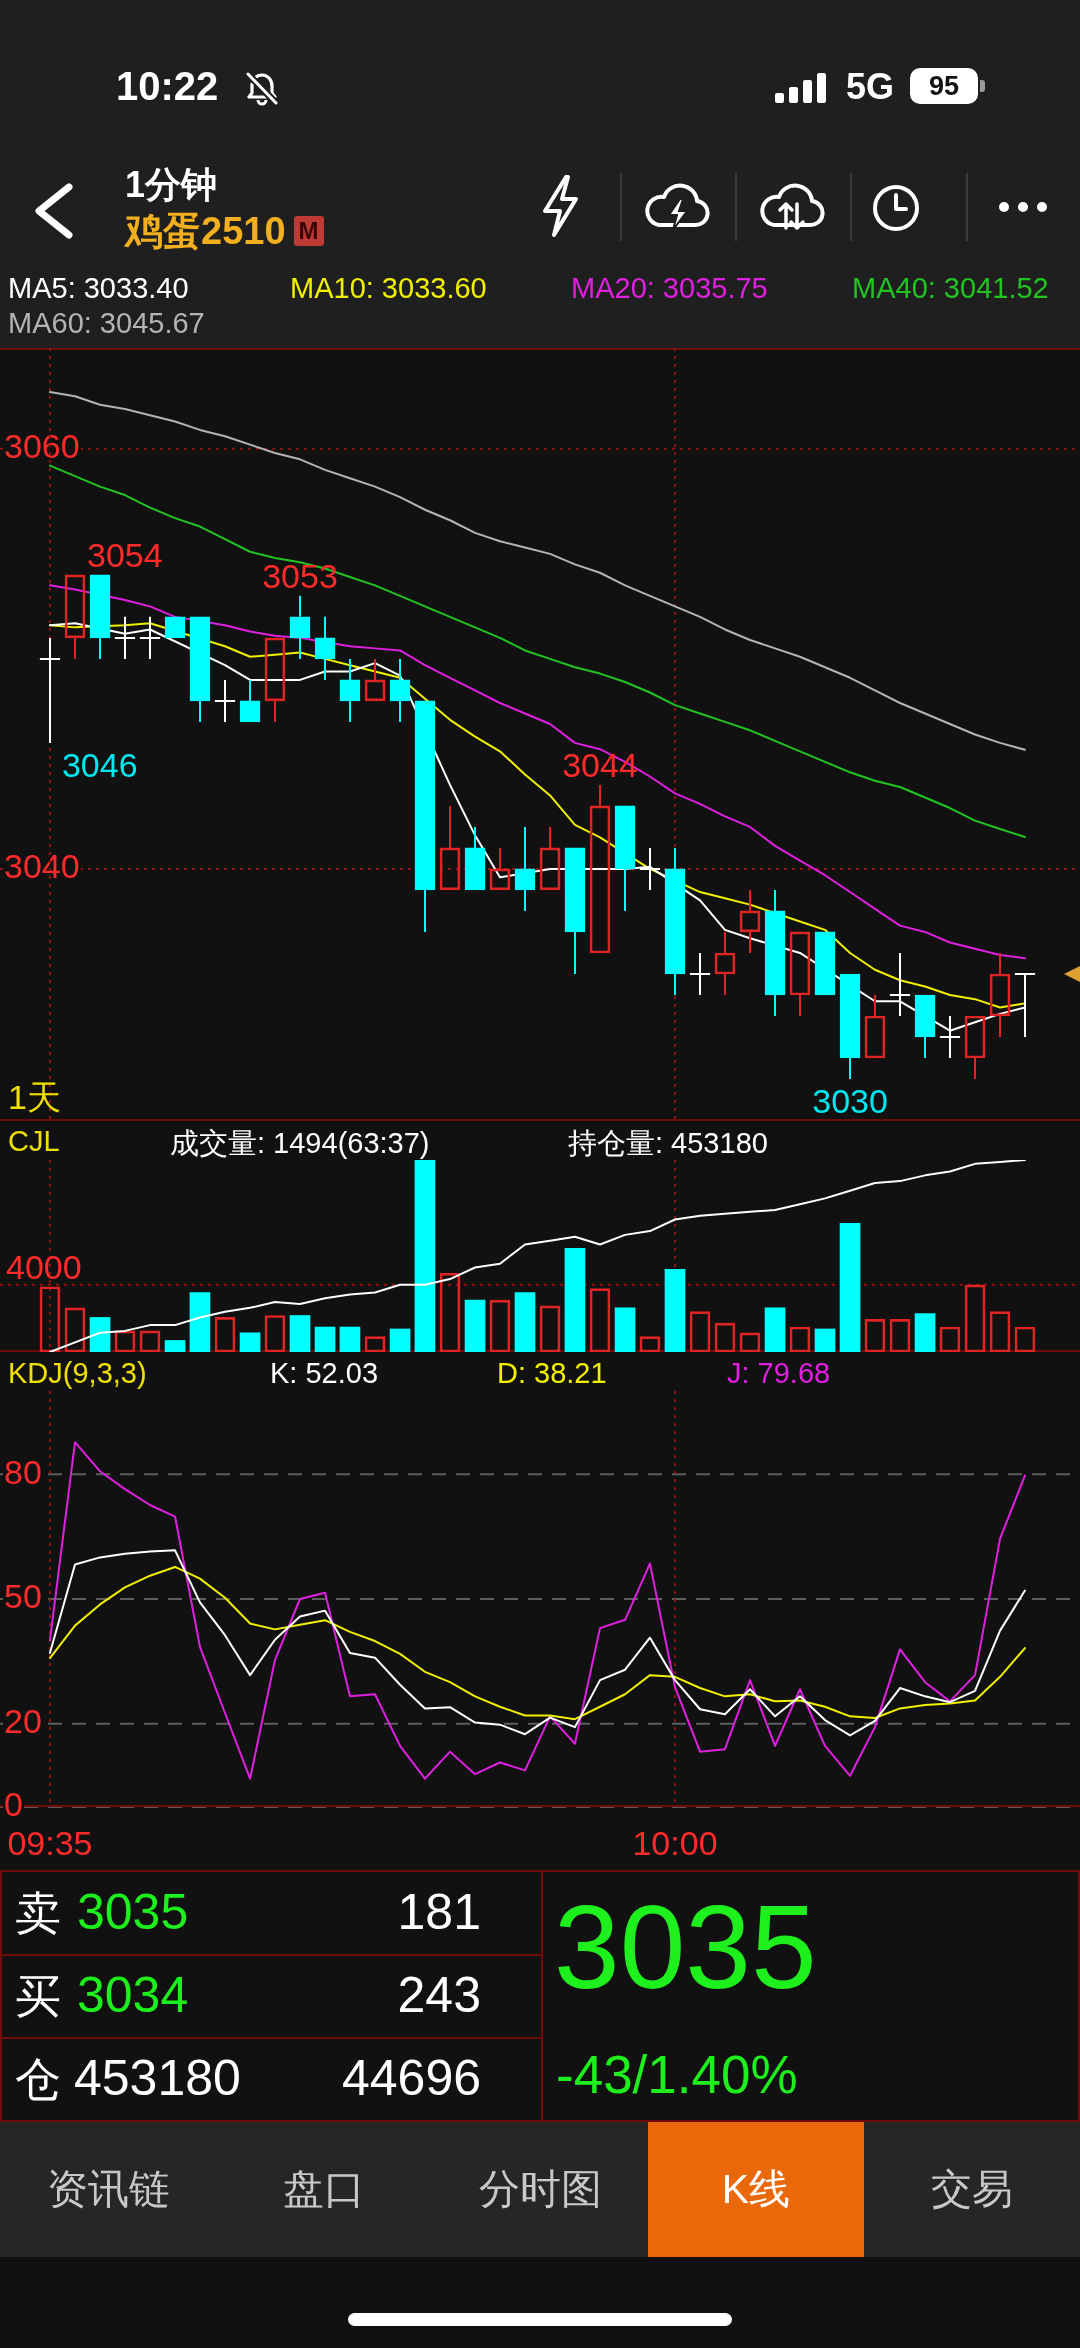 The height and width of the screenshot is (2348, 1080). I want to click on text: 10:22, so click(167, 86).